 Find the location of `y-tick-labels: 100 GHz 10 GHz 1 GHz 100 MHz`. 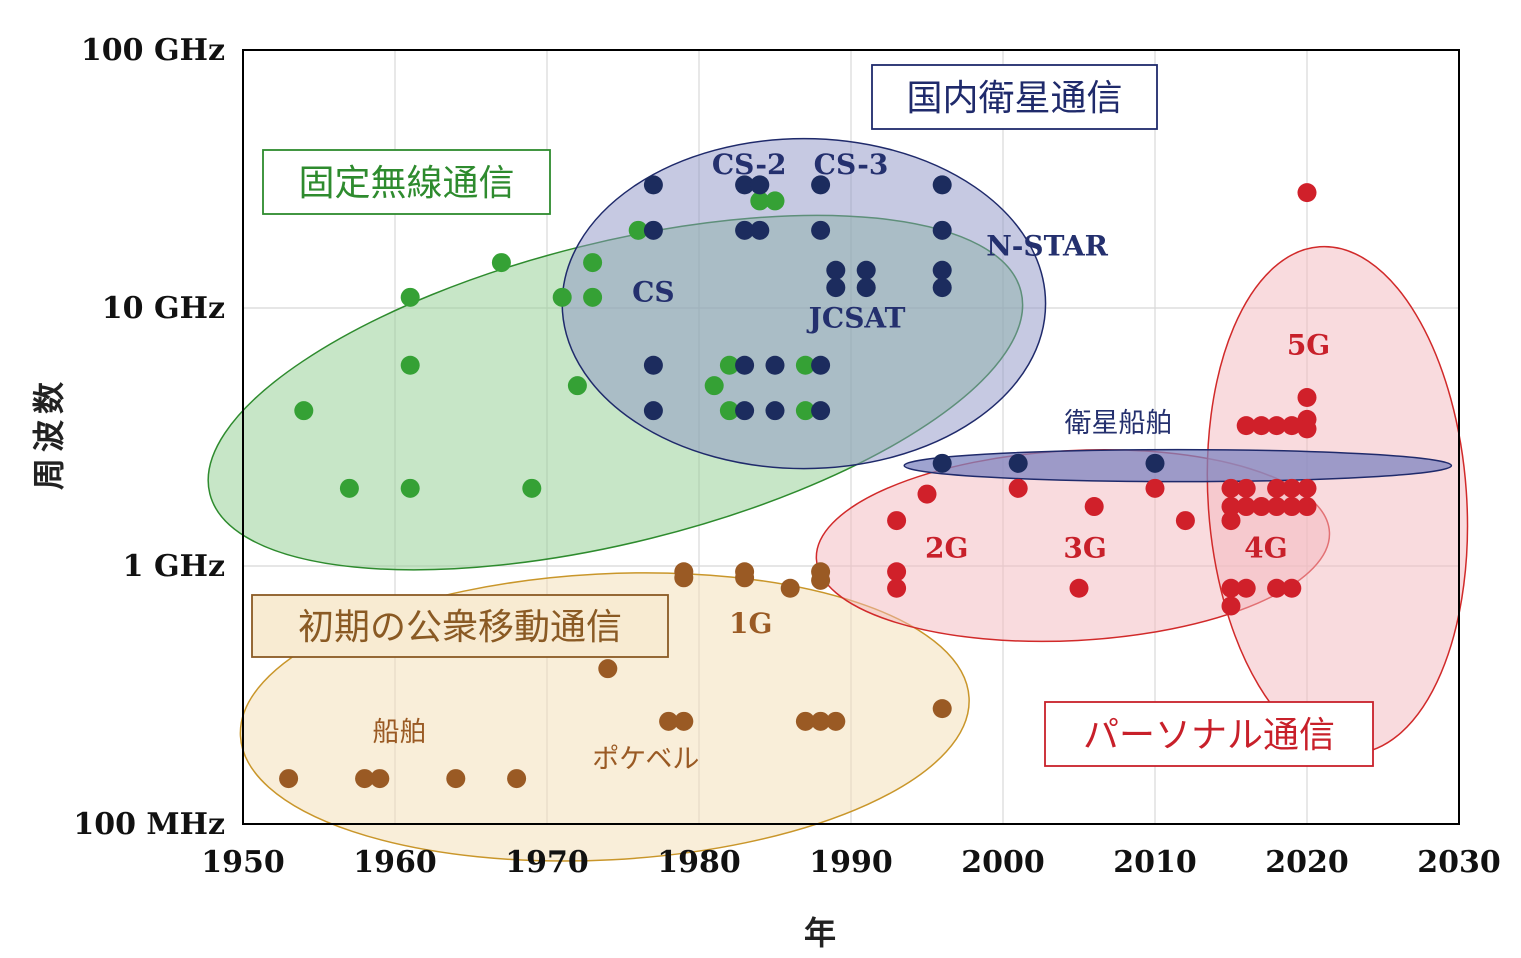

y-tick-labels: 100 GHz 10 GHz 1 GHz 100 MHz is located at coordinates (149, 437).